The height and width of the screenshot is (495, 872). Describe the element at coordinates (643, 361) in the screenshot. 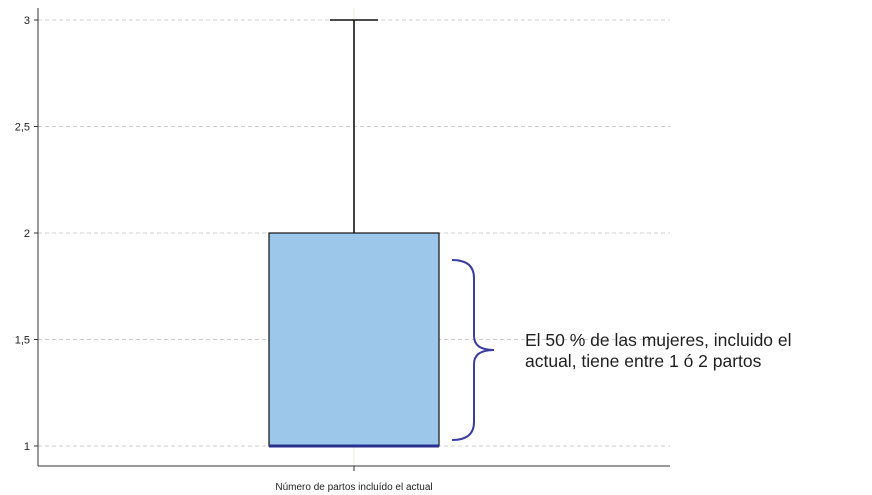

I see `annotation-line-2: actual, tiene entre 1 ó 2 partos` at that location.